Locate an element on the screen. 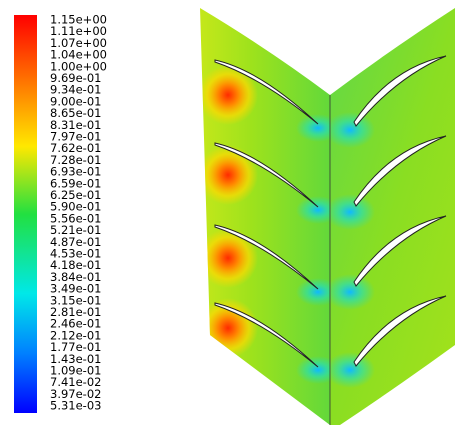 Image resolution: width=459 pixels, height=430 pixels. colorbar-label: 9.34e-01 is located at coordinates (75, 90).